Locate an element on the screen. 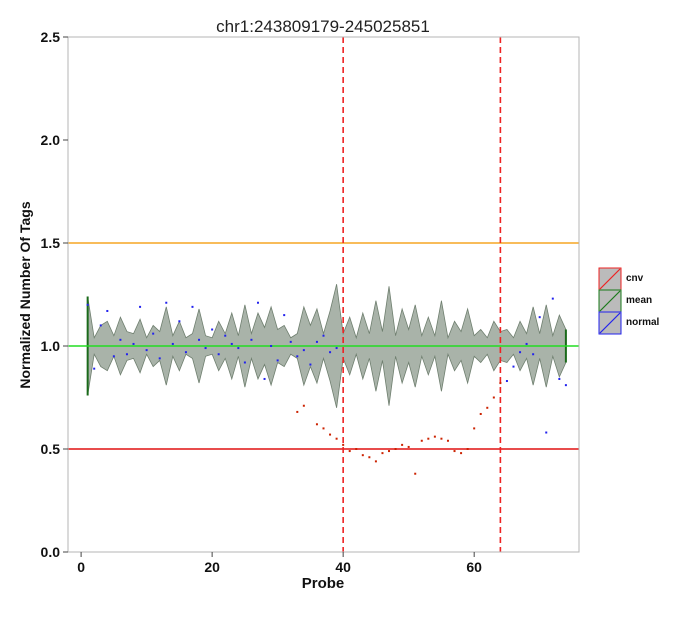  y-axis-label: Normalized Number Of Tags is located at coordinates (25, 294).